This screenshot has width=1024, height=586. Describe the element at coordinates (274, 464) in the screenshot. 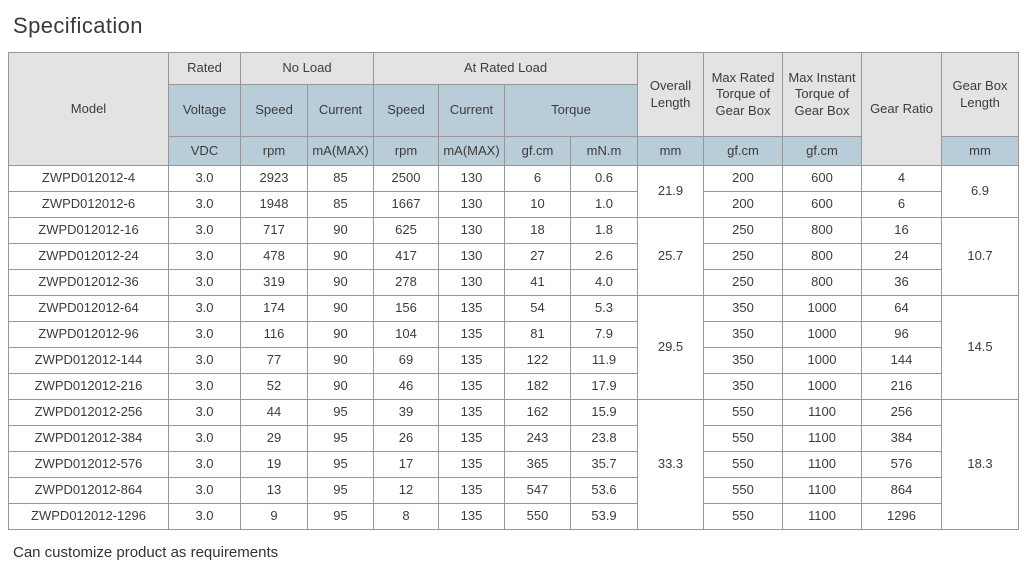

I see `cell-no-load-speed: 19` at that location.